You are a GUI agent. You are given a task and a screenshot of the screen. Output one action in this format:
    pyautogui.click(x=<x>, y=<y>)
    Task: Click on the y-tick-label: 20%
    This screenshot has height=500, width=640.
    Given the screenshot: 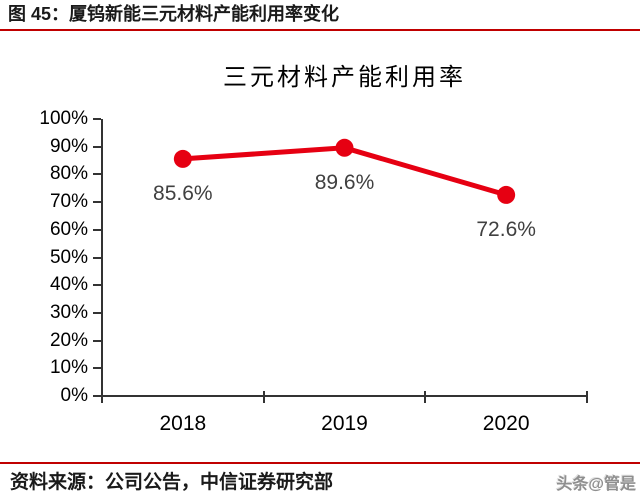 What is the action you would take?
    pyautogui.click(x=68, y=340)
    